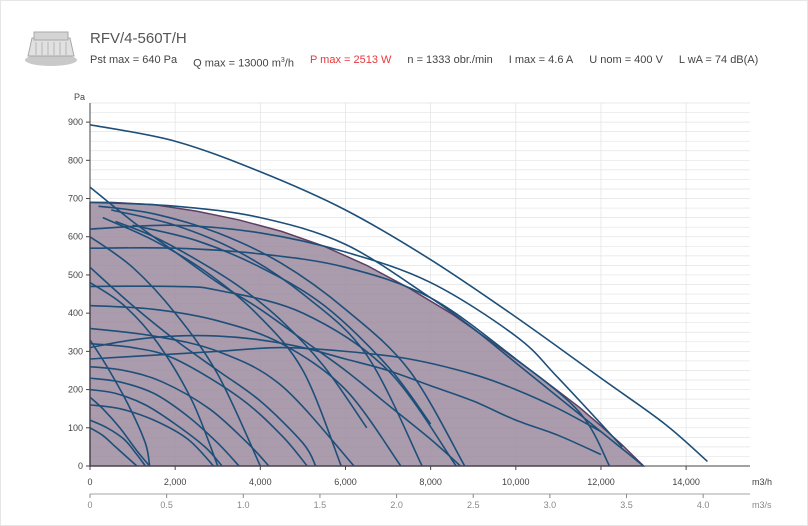  I want to click on x-tick-label: 8,000, so click(430, 482).